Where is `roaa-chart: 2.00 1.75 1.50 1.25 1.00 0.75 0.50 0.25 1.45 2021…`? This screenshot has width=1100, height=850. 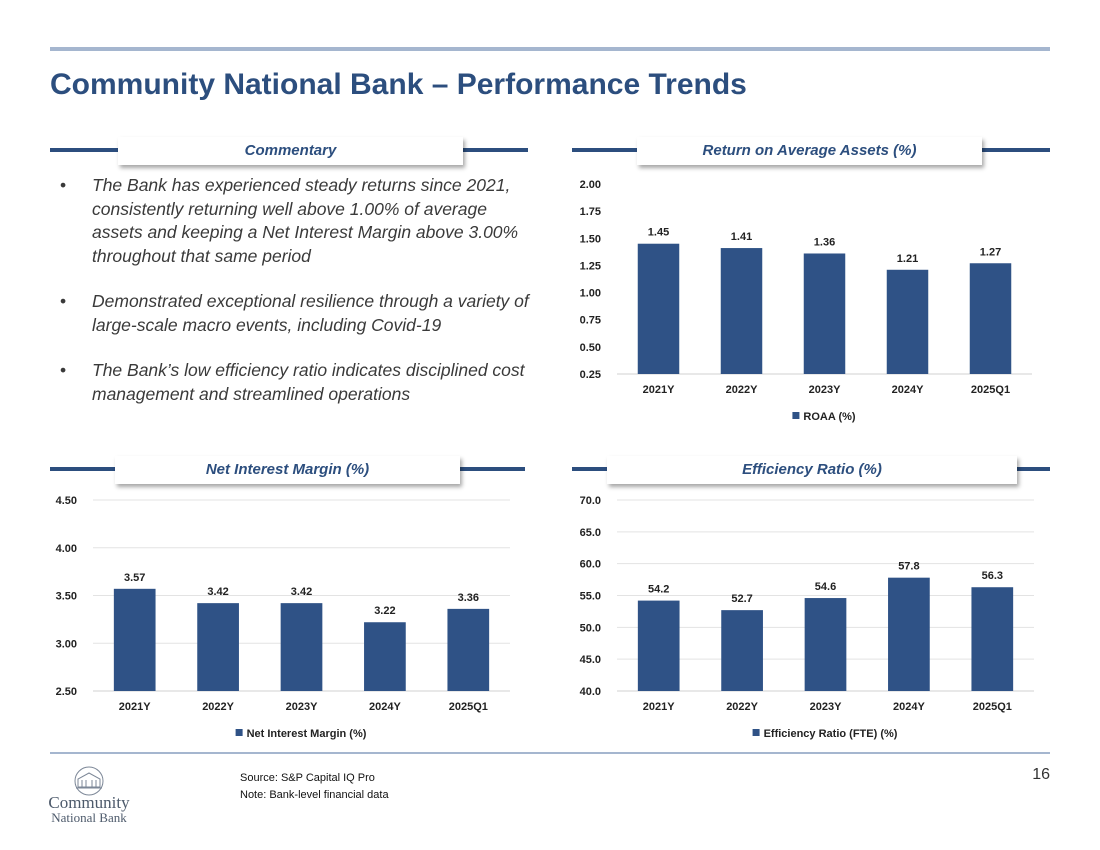 roaa-chart: 2.00 1.75 1.50 1.25 1.00 0.75 0.50 0.25 1.45 2021… is located at coordinates (806, 301).